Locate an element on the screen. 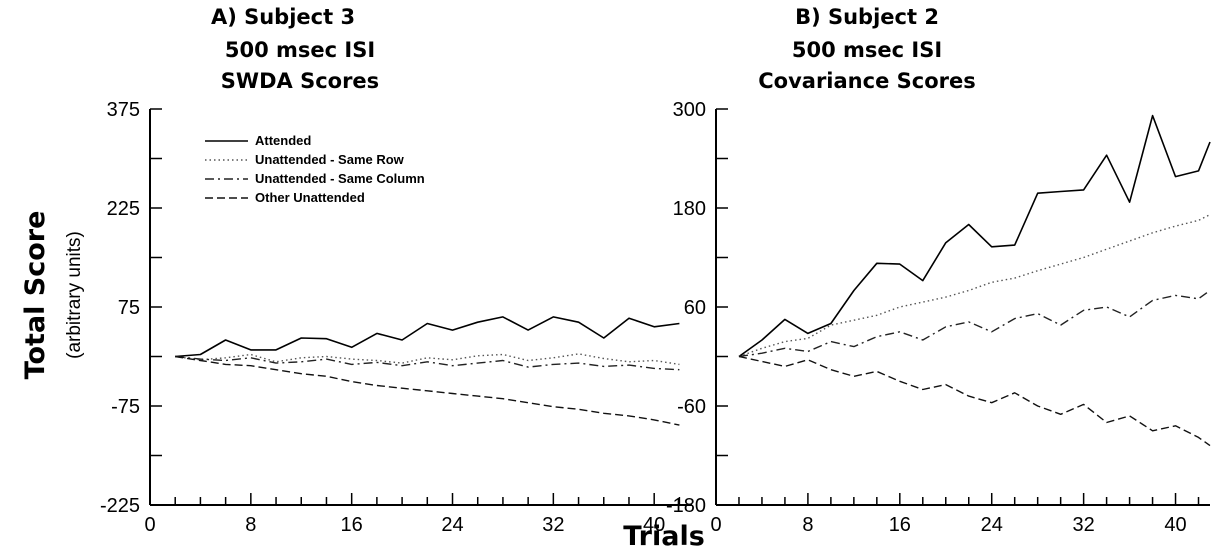 Image resolution: width=1216 pixels, height=555 pixels. panel-b-title-line-1: B) Subject 2 is located at coordinates (867, 17).